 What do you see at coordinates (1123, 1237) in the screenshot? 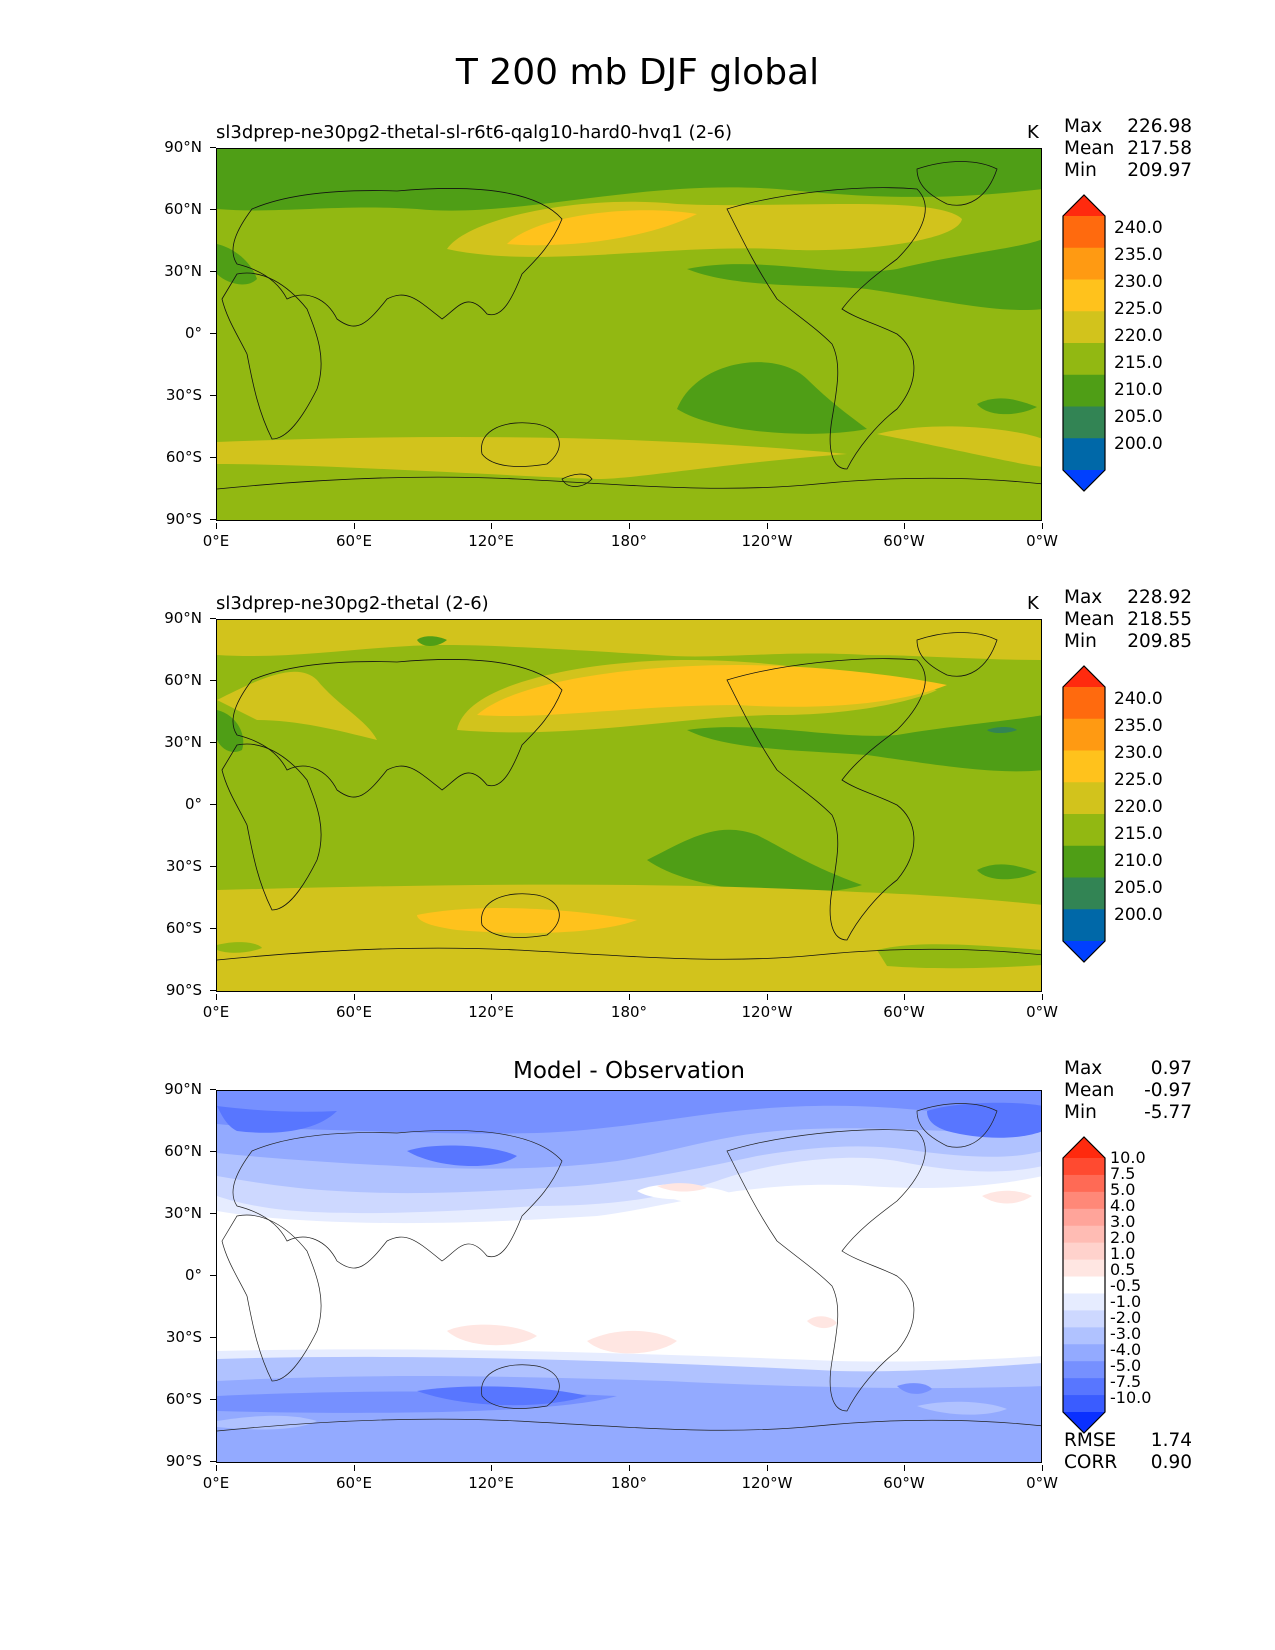
I see `colorbar-label: 2.0` at bounding box center [1123, 1237].